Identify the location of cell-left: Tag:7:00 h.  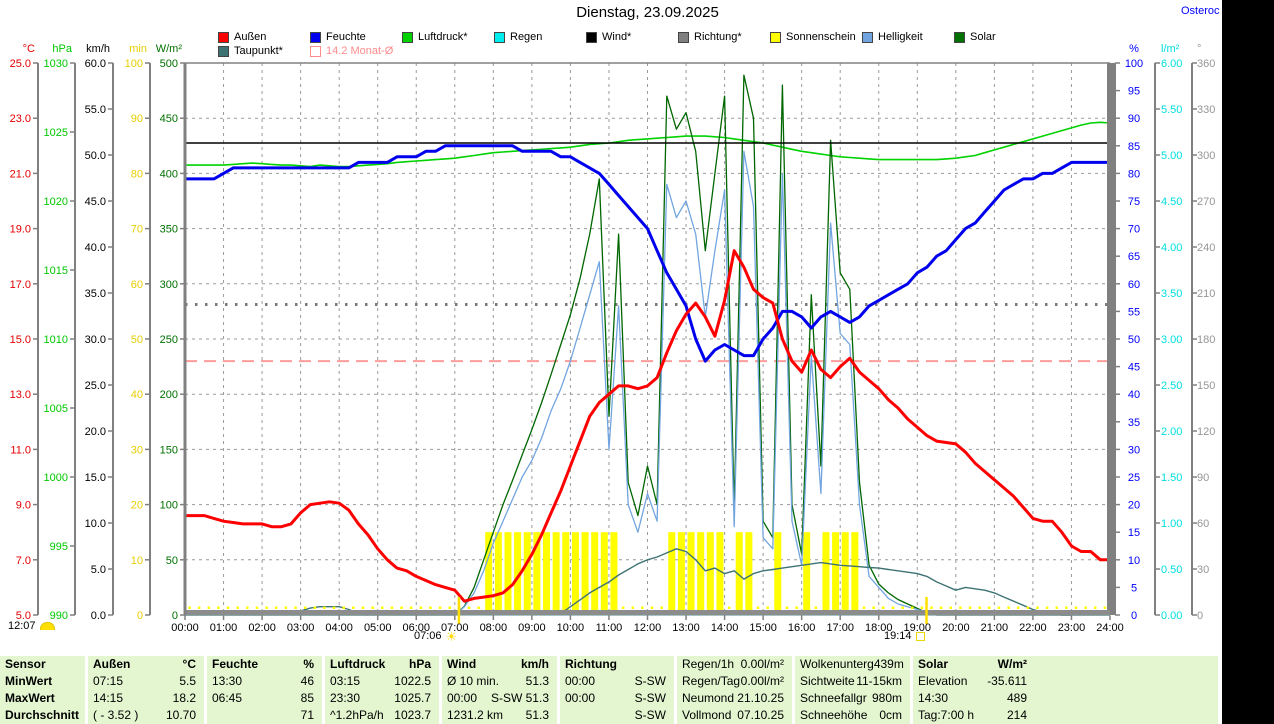
(946, 715).